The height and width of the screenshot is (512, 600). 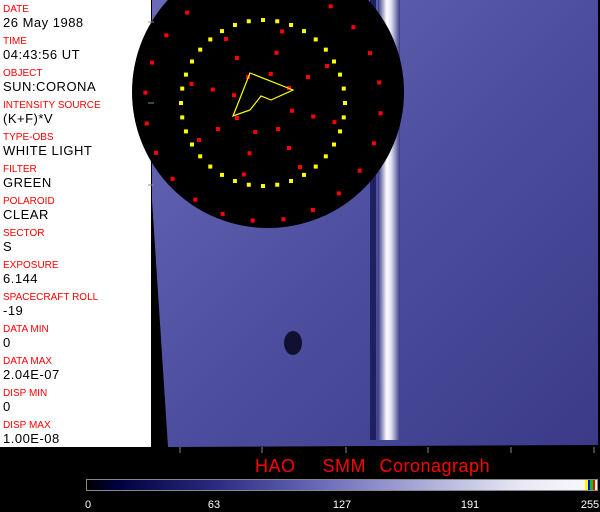 I want to click on field-disp-min: DISP MIN 0, so click(x=25, y=401).